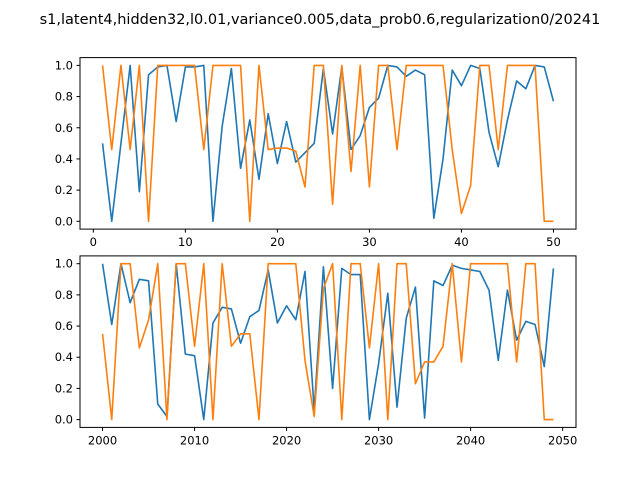 The image size is (640, 480). I want to click on x-tick-label: 2030, so click(378, 440).